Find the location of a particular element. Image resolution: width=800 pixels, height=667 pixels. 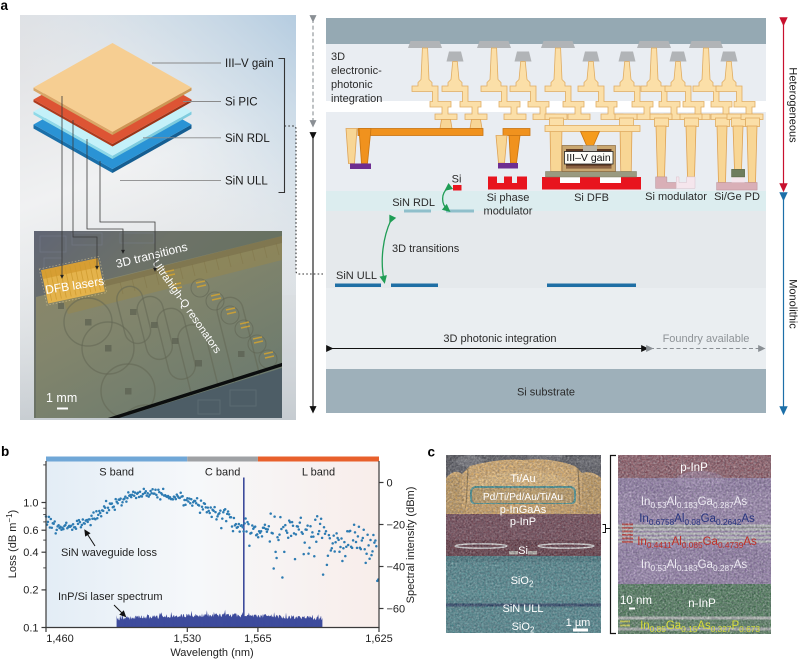

svg-text: modulator is located at coordinates (508, 212).